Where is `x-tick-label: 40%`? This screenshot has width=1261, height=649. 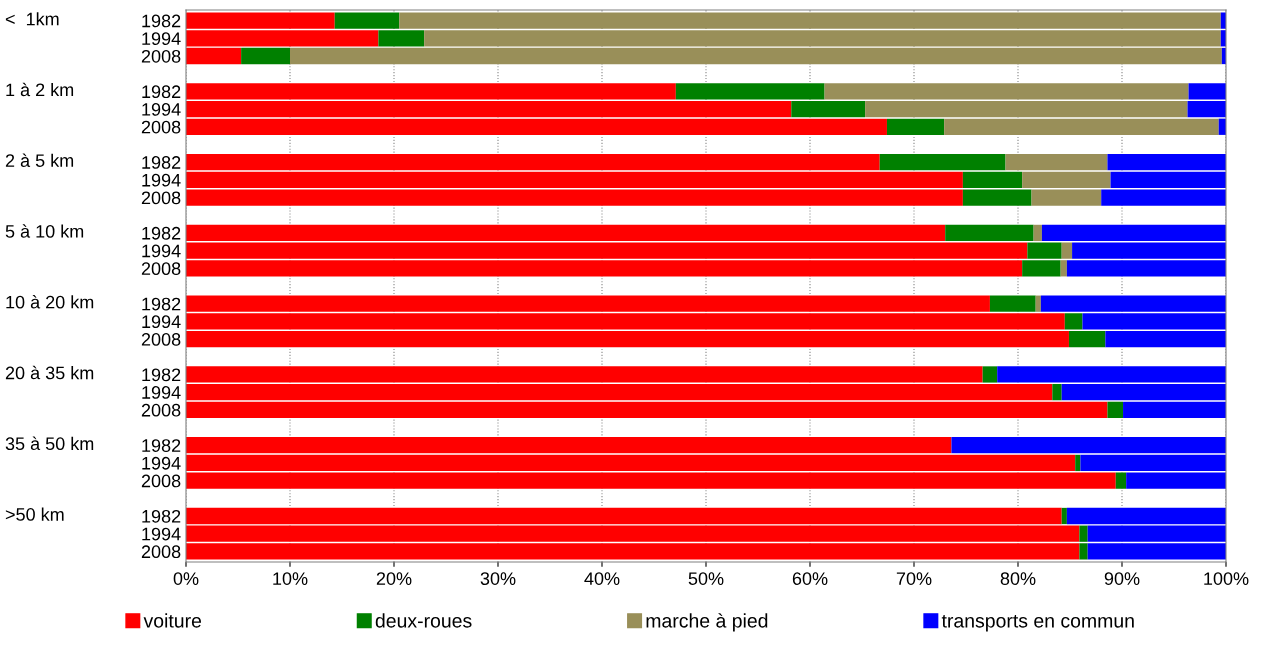 x-tick-label: 40% is located at coordinates (602, 578).